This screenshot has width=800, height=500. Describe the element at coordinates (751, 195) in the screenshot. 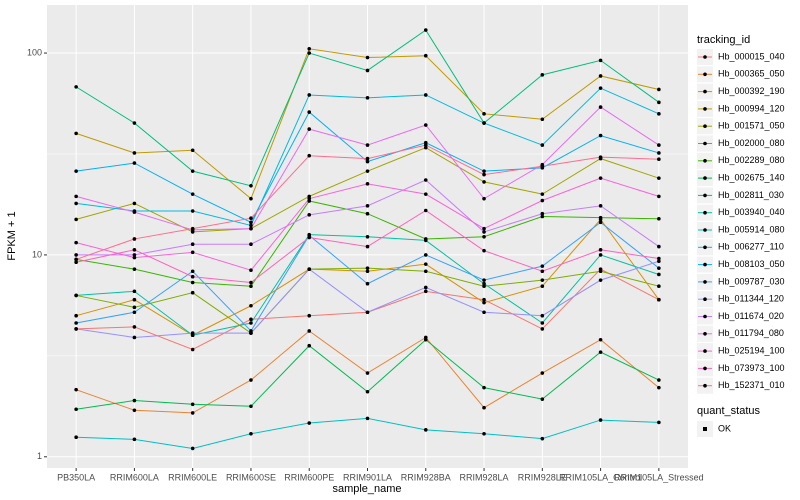

I see `legend-label: Hb_002811_030` at that location.